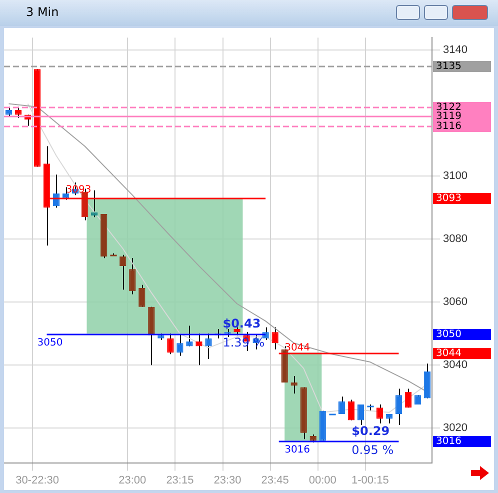 The image size is (498, 493). Describe the element at coordinates (50, 343) in the screenshot. I see `ref-line-label: 3050` at that location.